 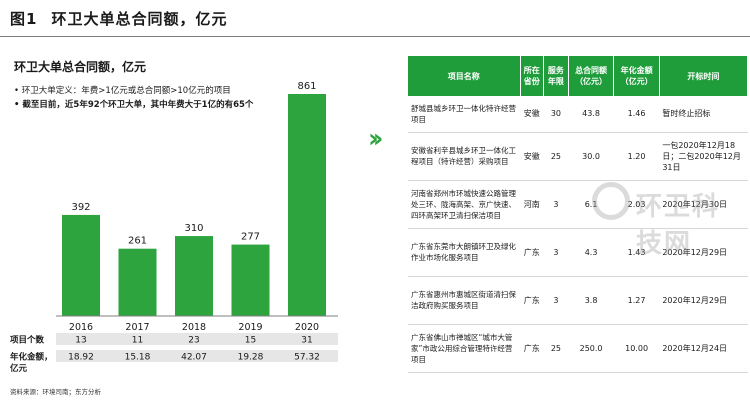 What do you see at coordinates (636, 76) in the screenshot?
I see `header-annual-amount: 年化金额（亿元）` at bounding box center [636, 76].